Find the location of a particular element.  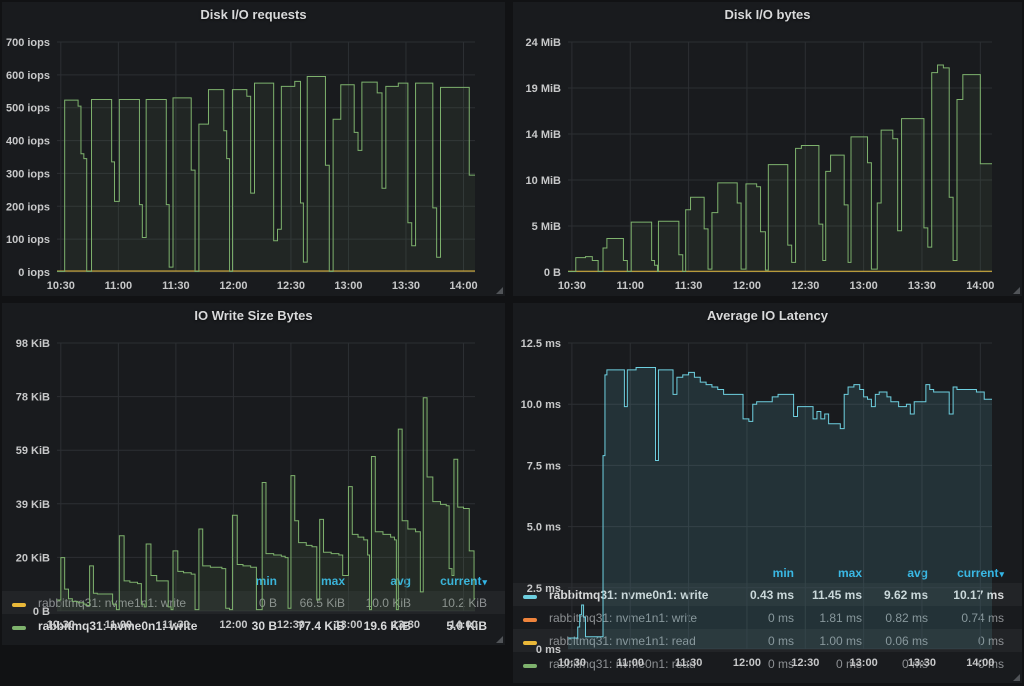

legend-header-row: min max avg current▾ is located at coordinates (767, 573).